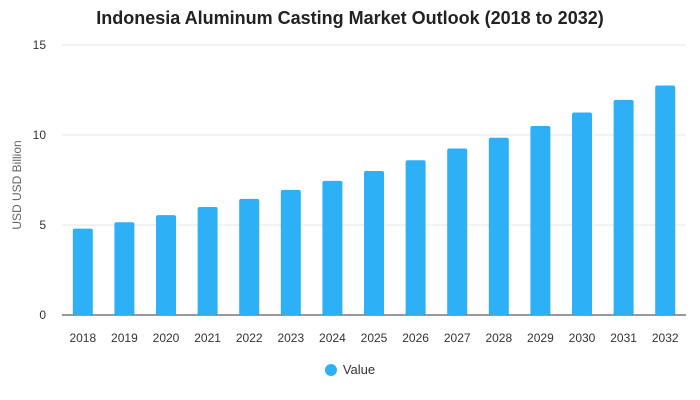  I want to click on y-tick-label: 0, so click(42, 315).